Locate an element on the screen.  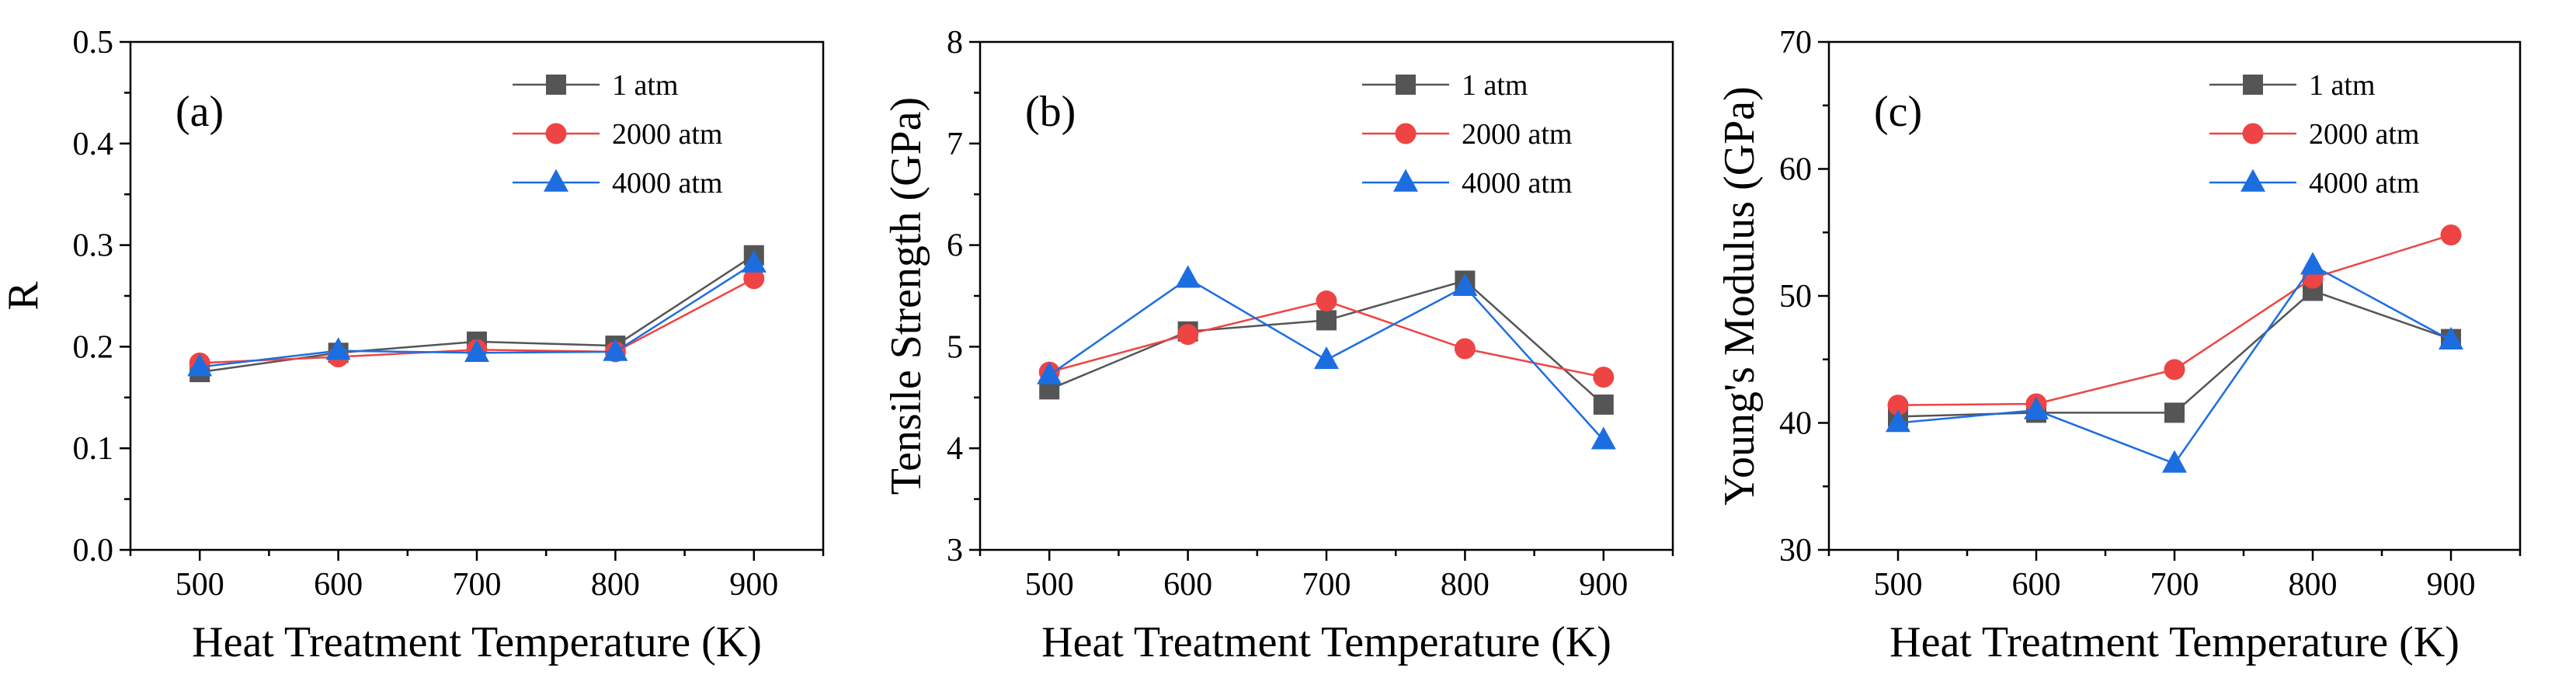
y-axis-title: Tensile Strength (GPa) is located at coordinates (906, 296).